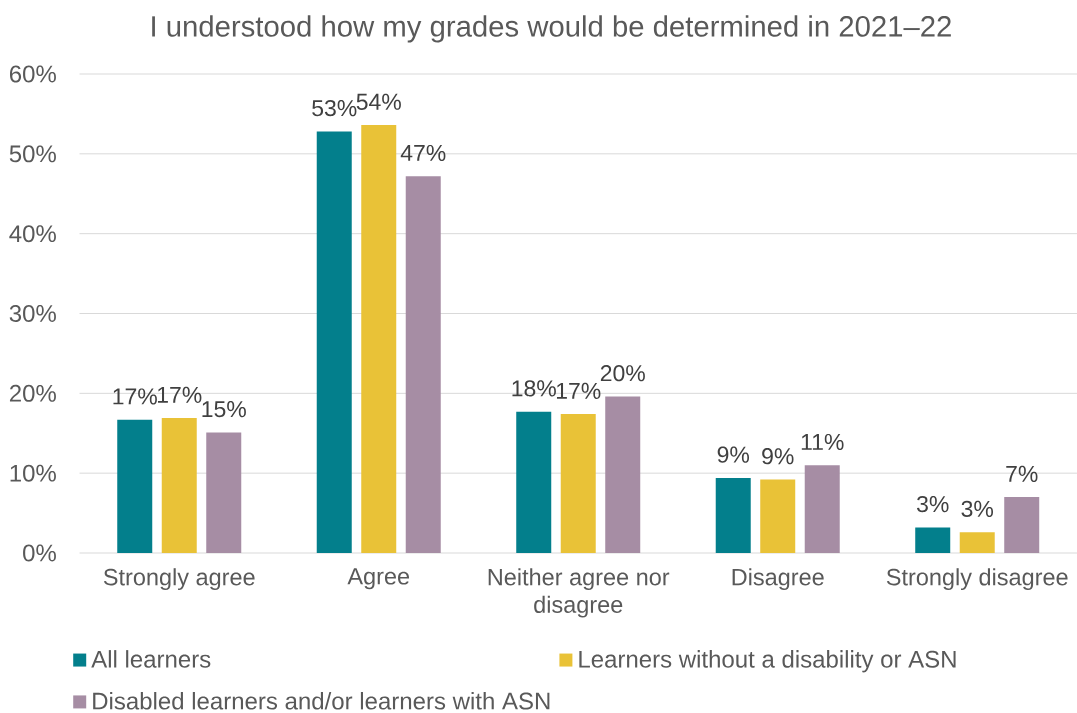 The image size is (1077, 713). I want to click on y-tick-label: 50%, so click(32, 154).